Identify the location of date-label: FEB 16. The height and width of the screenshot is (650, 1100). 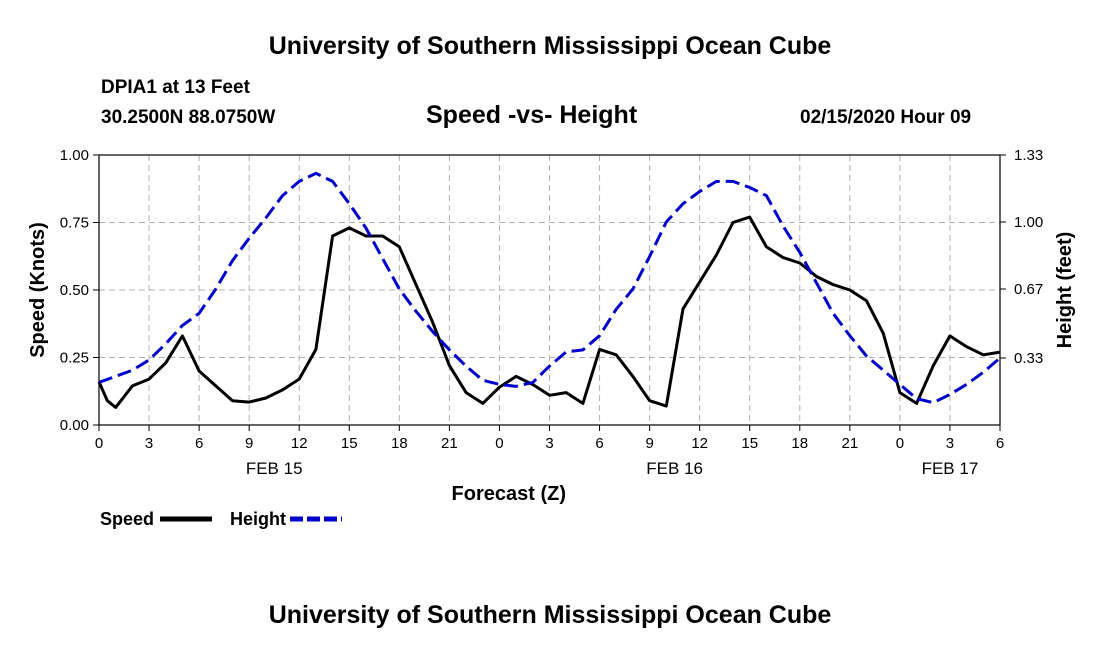
(674, 468).